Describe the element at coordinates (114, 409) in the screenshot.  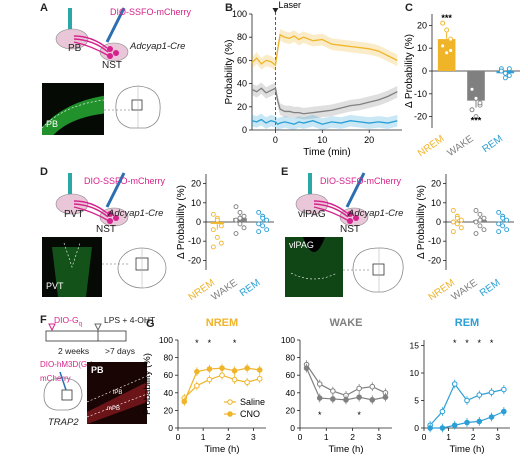
I see `panel-f-sub-b: mPB` at that location.